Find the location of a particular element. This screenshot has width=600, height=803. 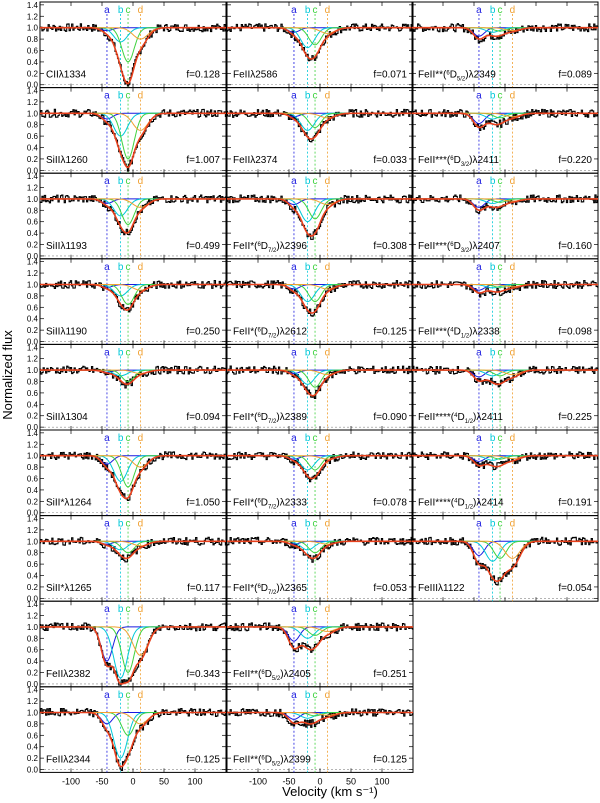

line-label: FeIIλ2344 is located at coordinates (68, 759).